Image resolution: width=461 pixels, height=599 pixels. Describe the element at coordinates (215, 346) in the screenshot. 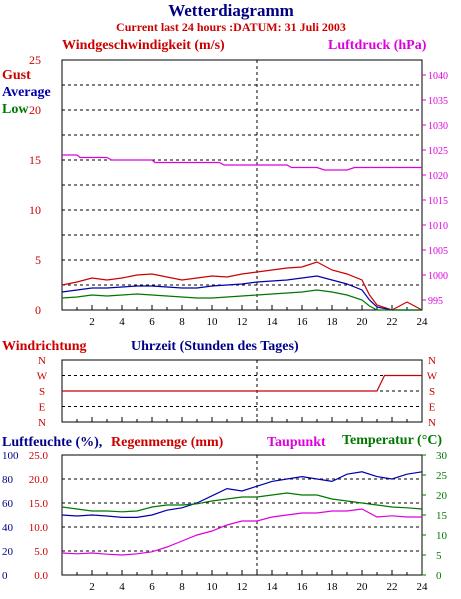

I see `hour-axis-label: Uhrzeit (Stunden des Tages)` at that location.